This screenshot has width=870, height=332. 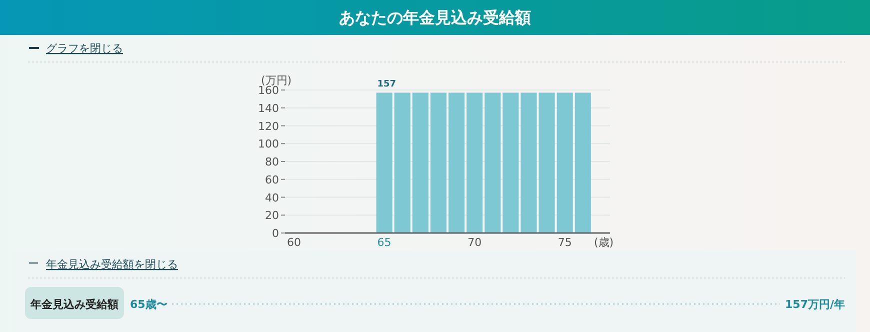 I want to click on text: グラフを閉じる, so click(x=84, y=48).